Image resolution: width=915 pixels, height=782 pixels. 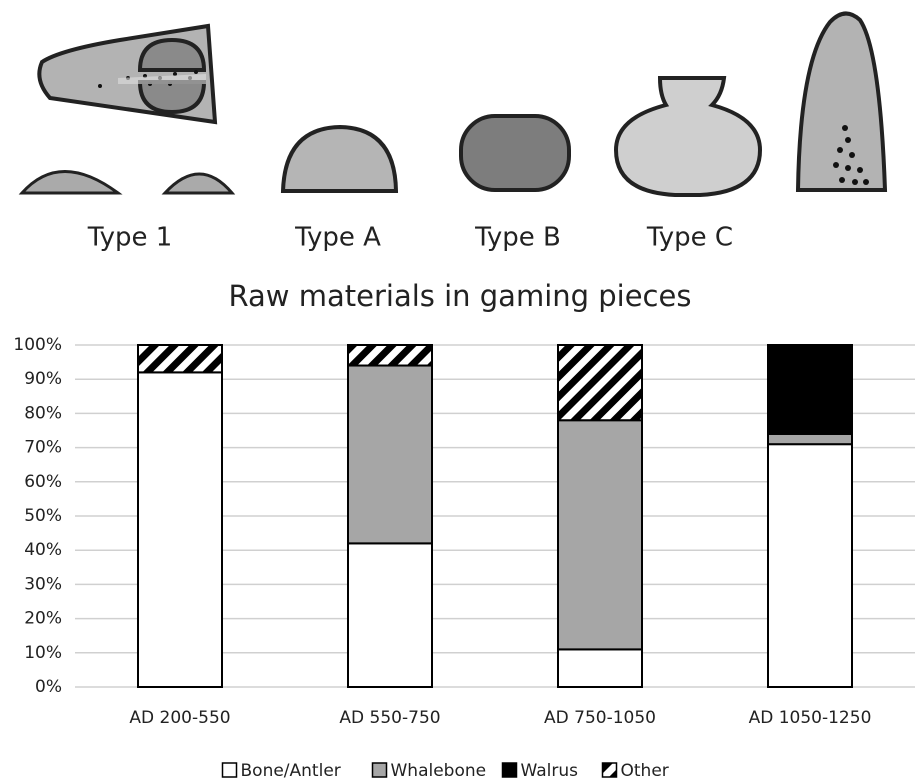 I want to click on y-tick-label: 10%, so click(x=43, y=653).